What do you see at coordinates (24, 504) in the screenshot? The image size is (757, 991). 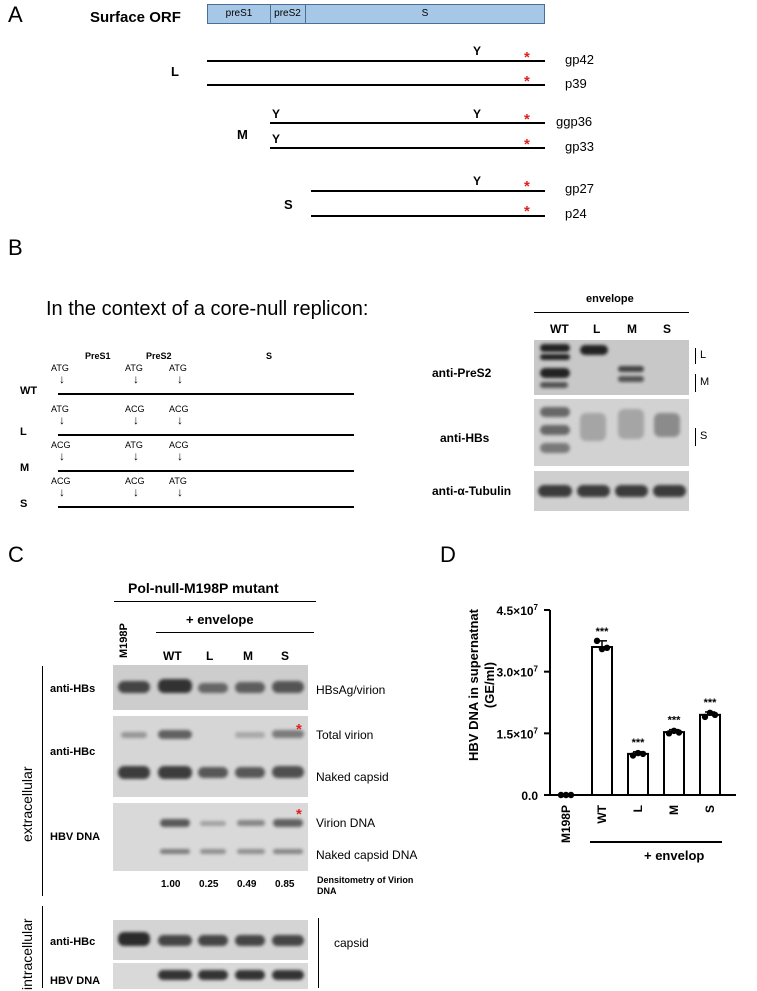 I see `construct-name: S` at bounding box center [24, 504].